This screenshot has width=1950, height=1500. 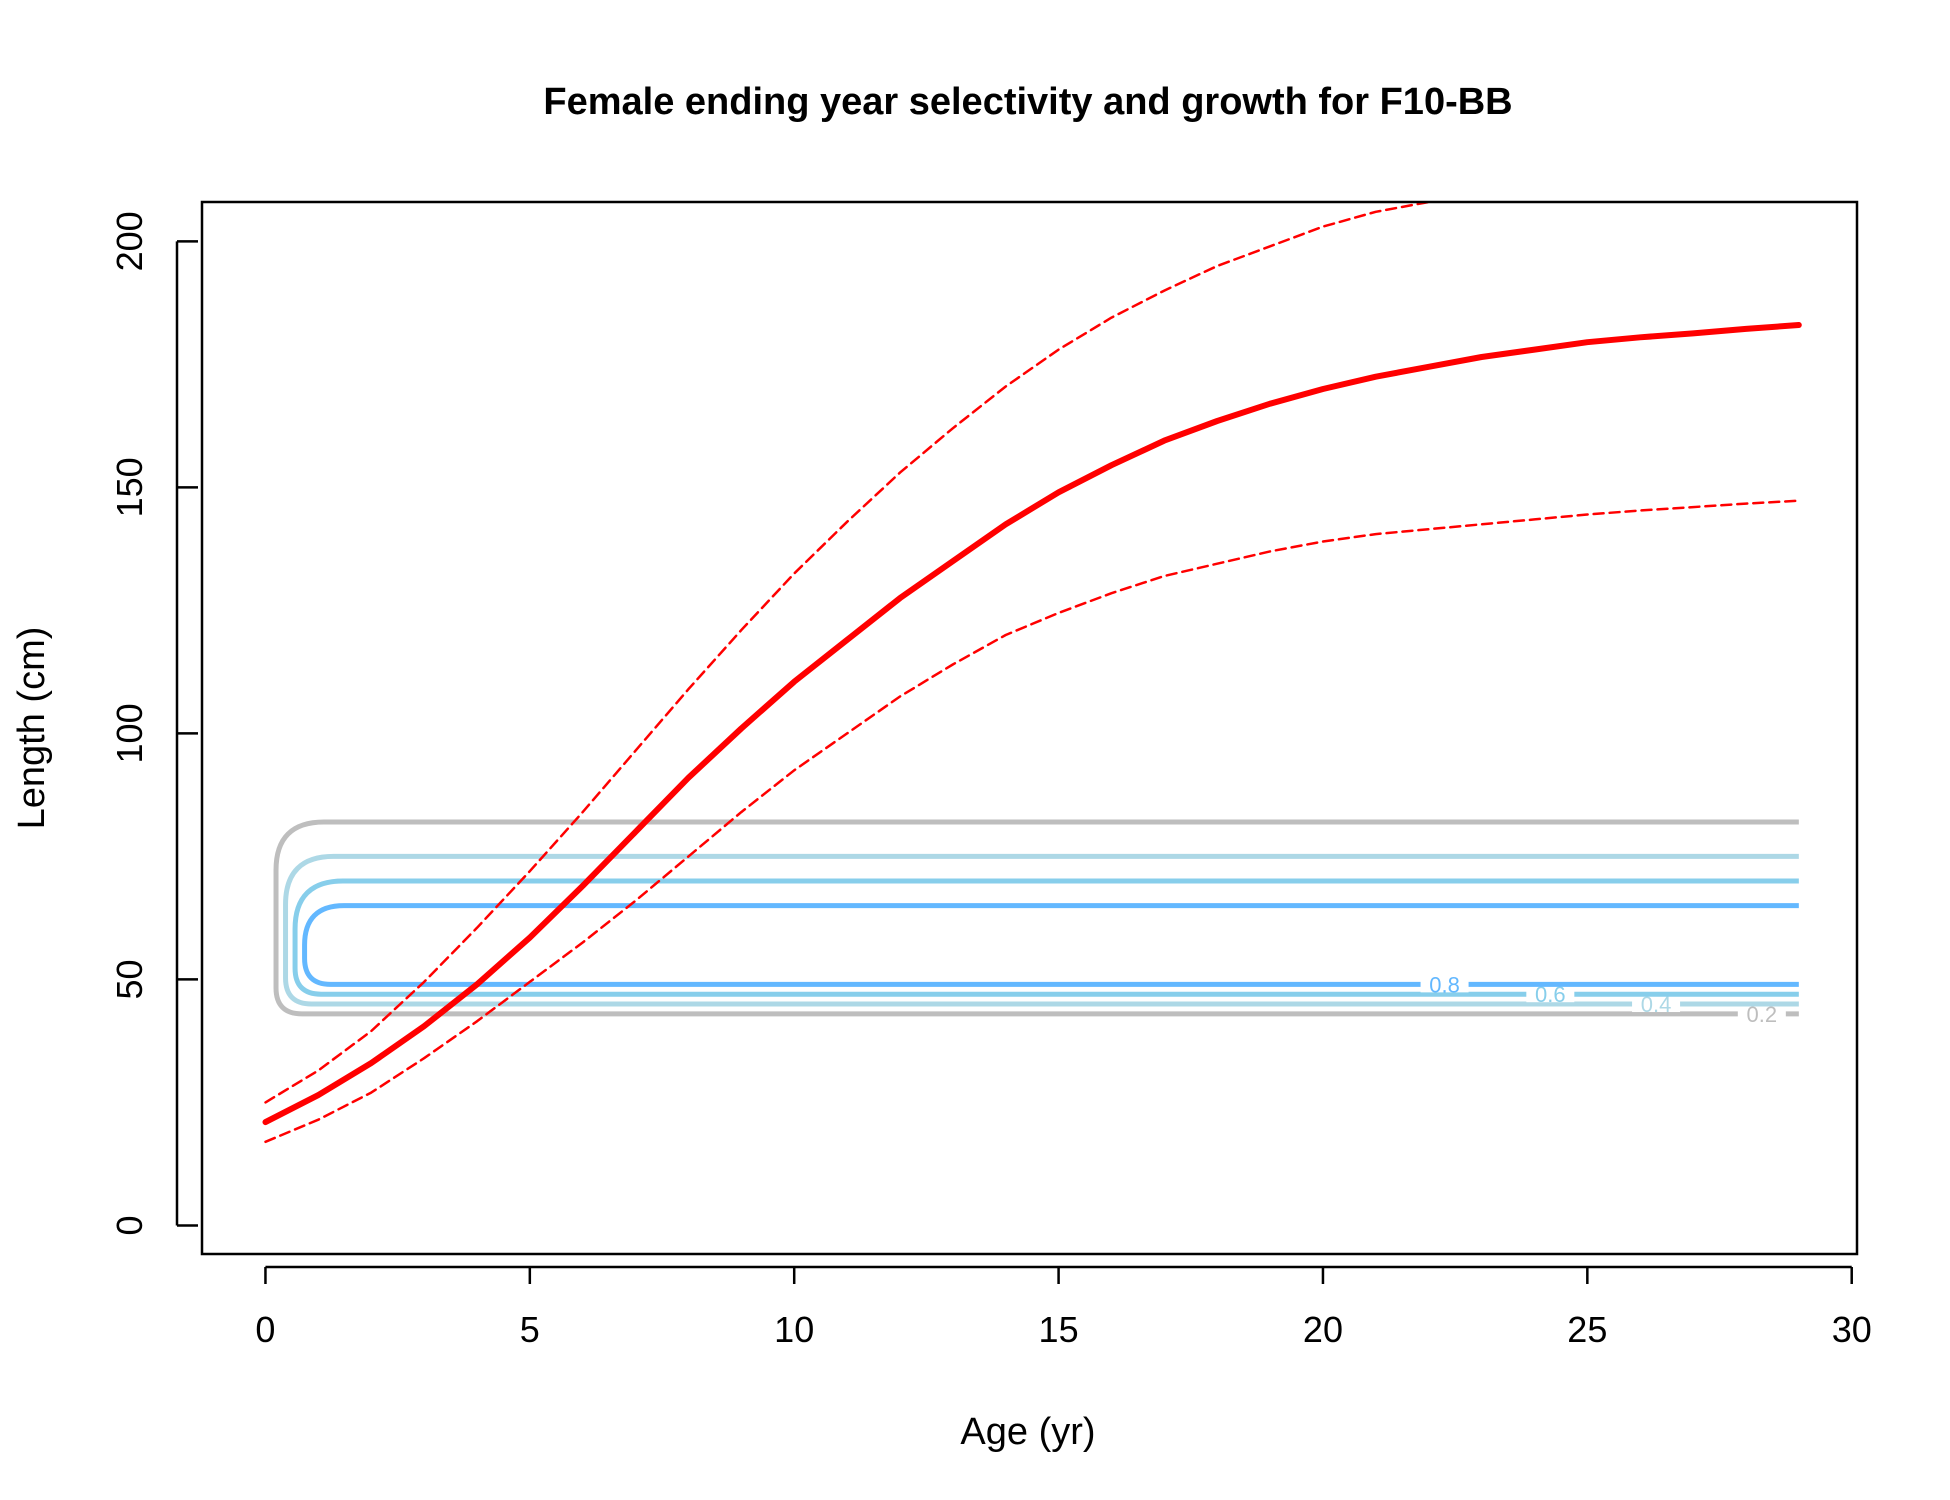 I want to click on x-tick-label: 30, so click(x=1852, y=1329).